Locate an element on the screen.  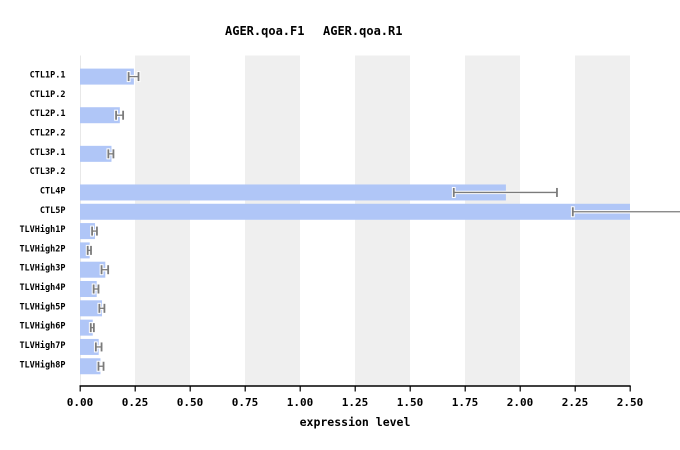
x-axis-label: expression level is located at coordinates (355, 422).